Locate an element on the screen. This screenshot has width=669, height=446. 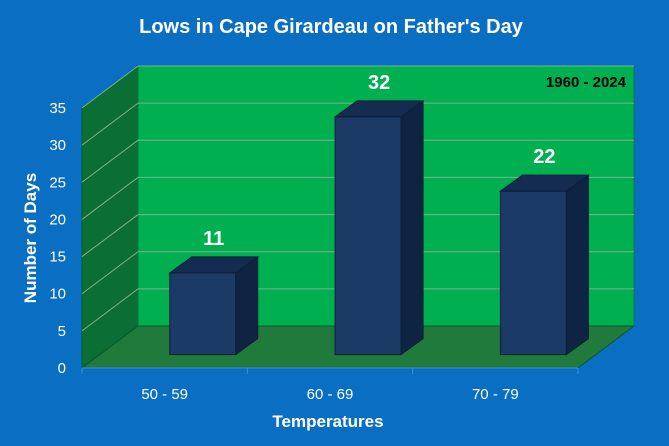
data-label: 22 is located at coordinates (544, 157).